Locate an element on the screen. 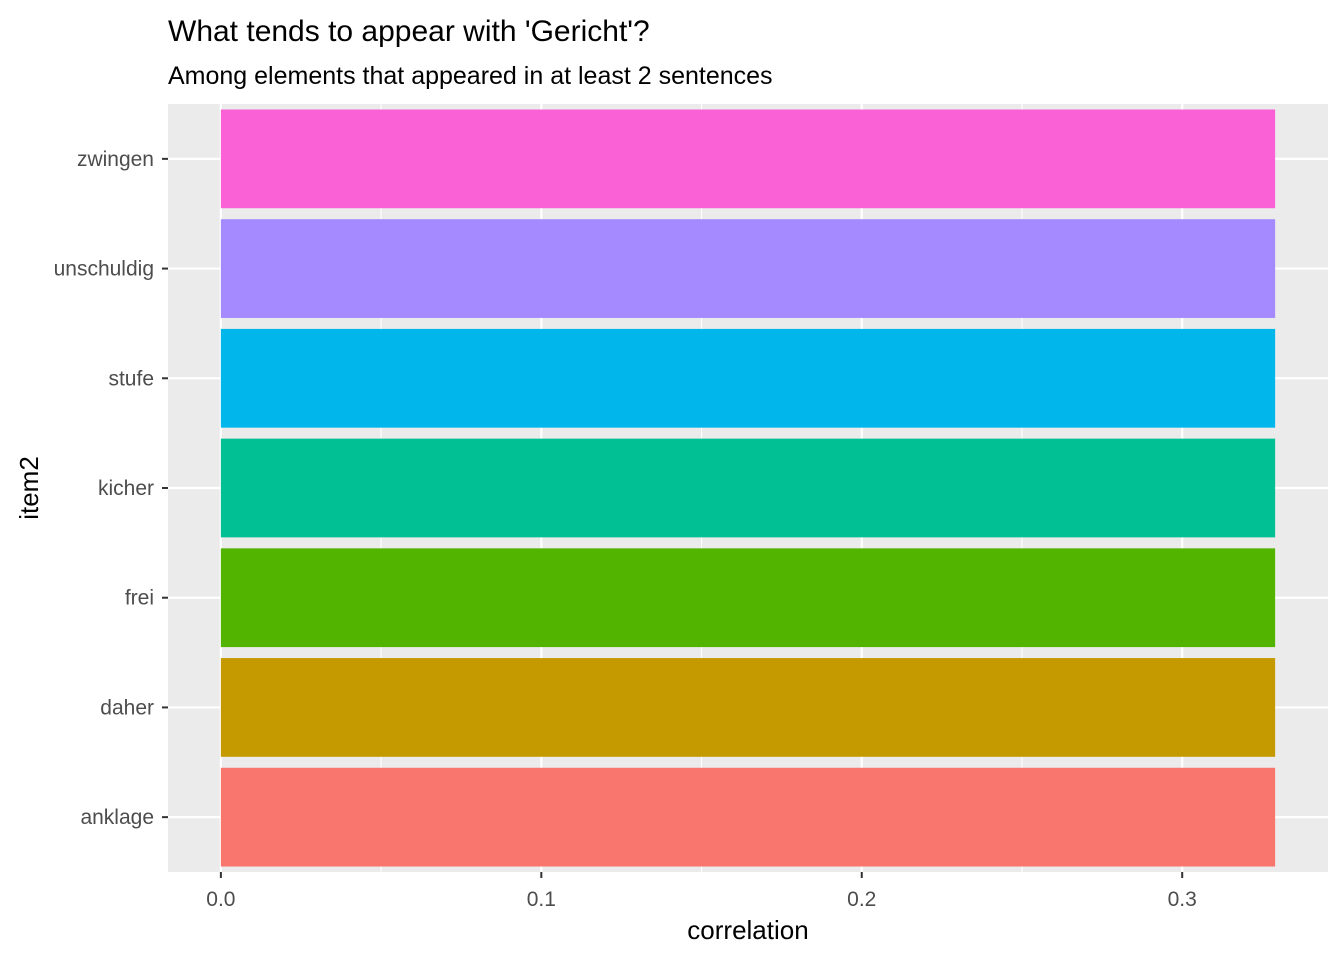 This screenshot has height=965, width=1344. y-tick-label: anklage is located at coordinates (117, 817).